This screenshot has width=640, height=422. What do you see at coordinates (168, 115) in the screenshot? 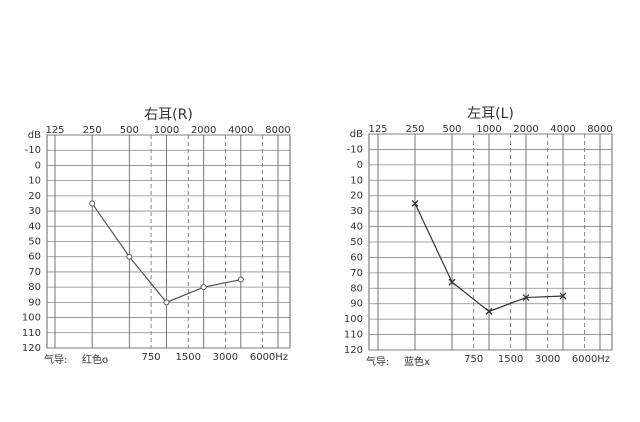
I see `chart-title: 右耳(R)` at bounding box center [168, 115].